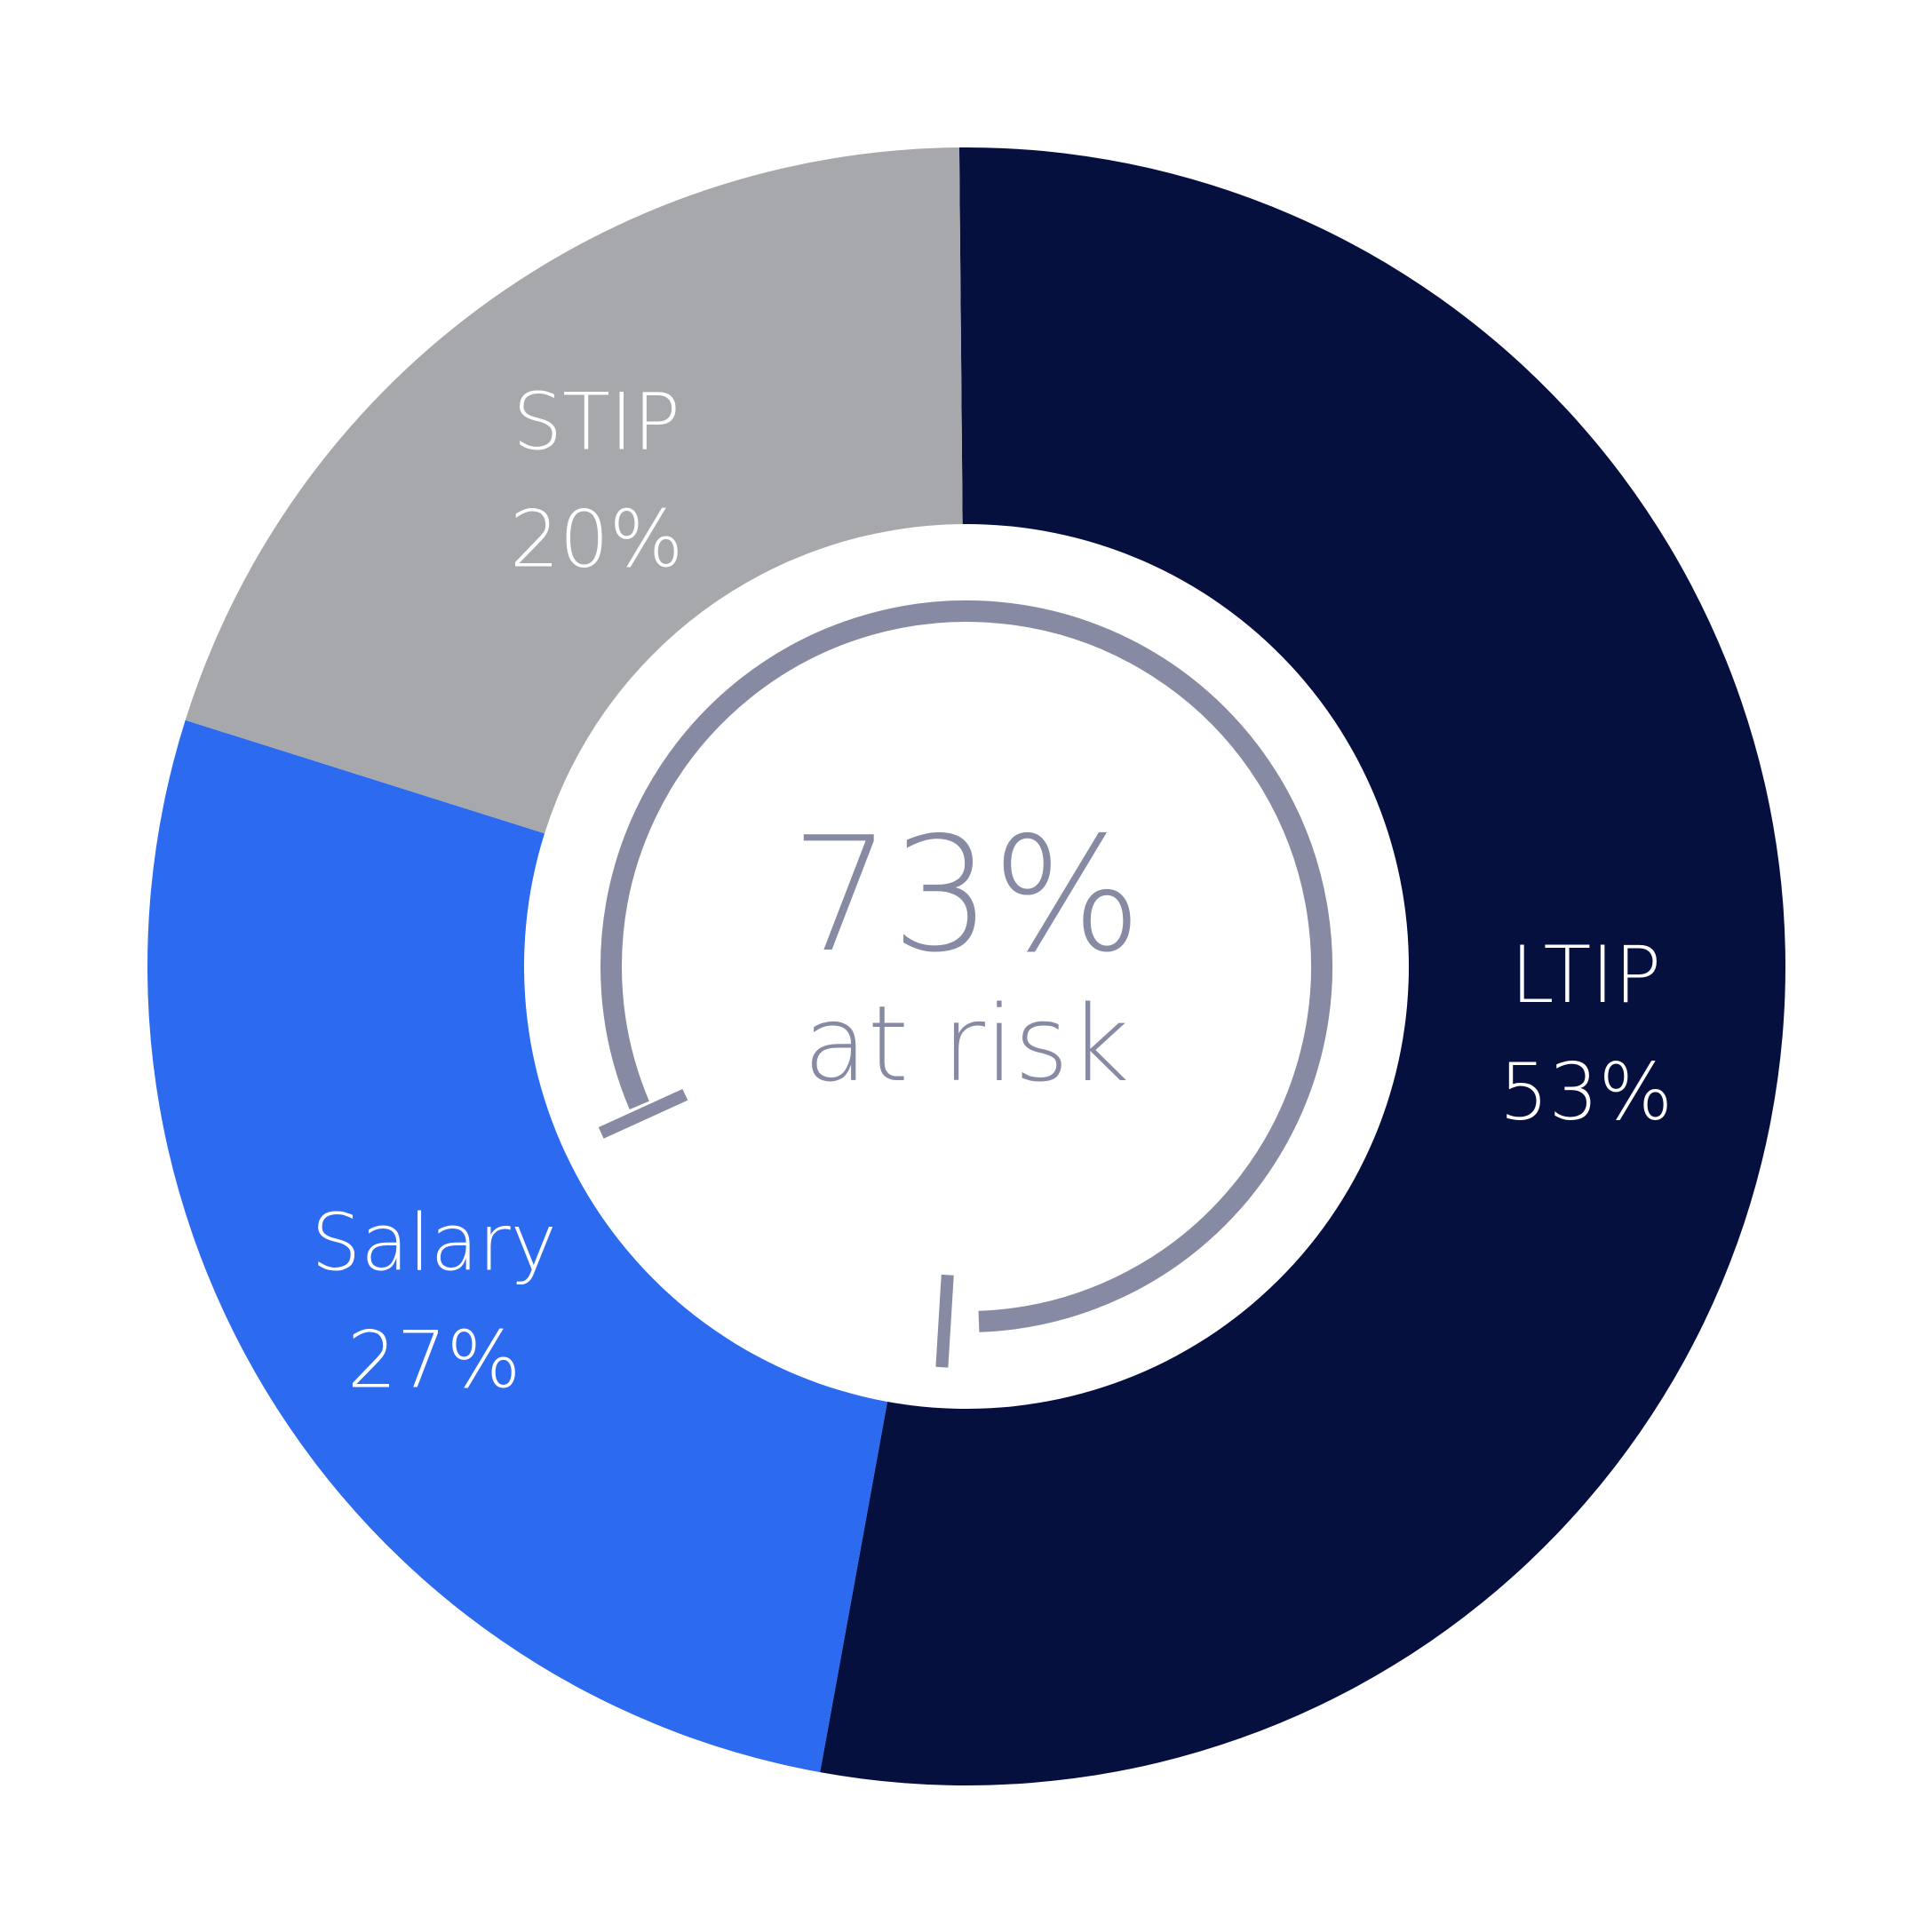 The height and width of the screenshot is (1932, 1932). Describe the element at coordinates (1586, 975) in the screenshot. I see `slice-label-ltip: LTIP` at that location.